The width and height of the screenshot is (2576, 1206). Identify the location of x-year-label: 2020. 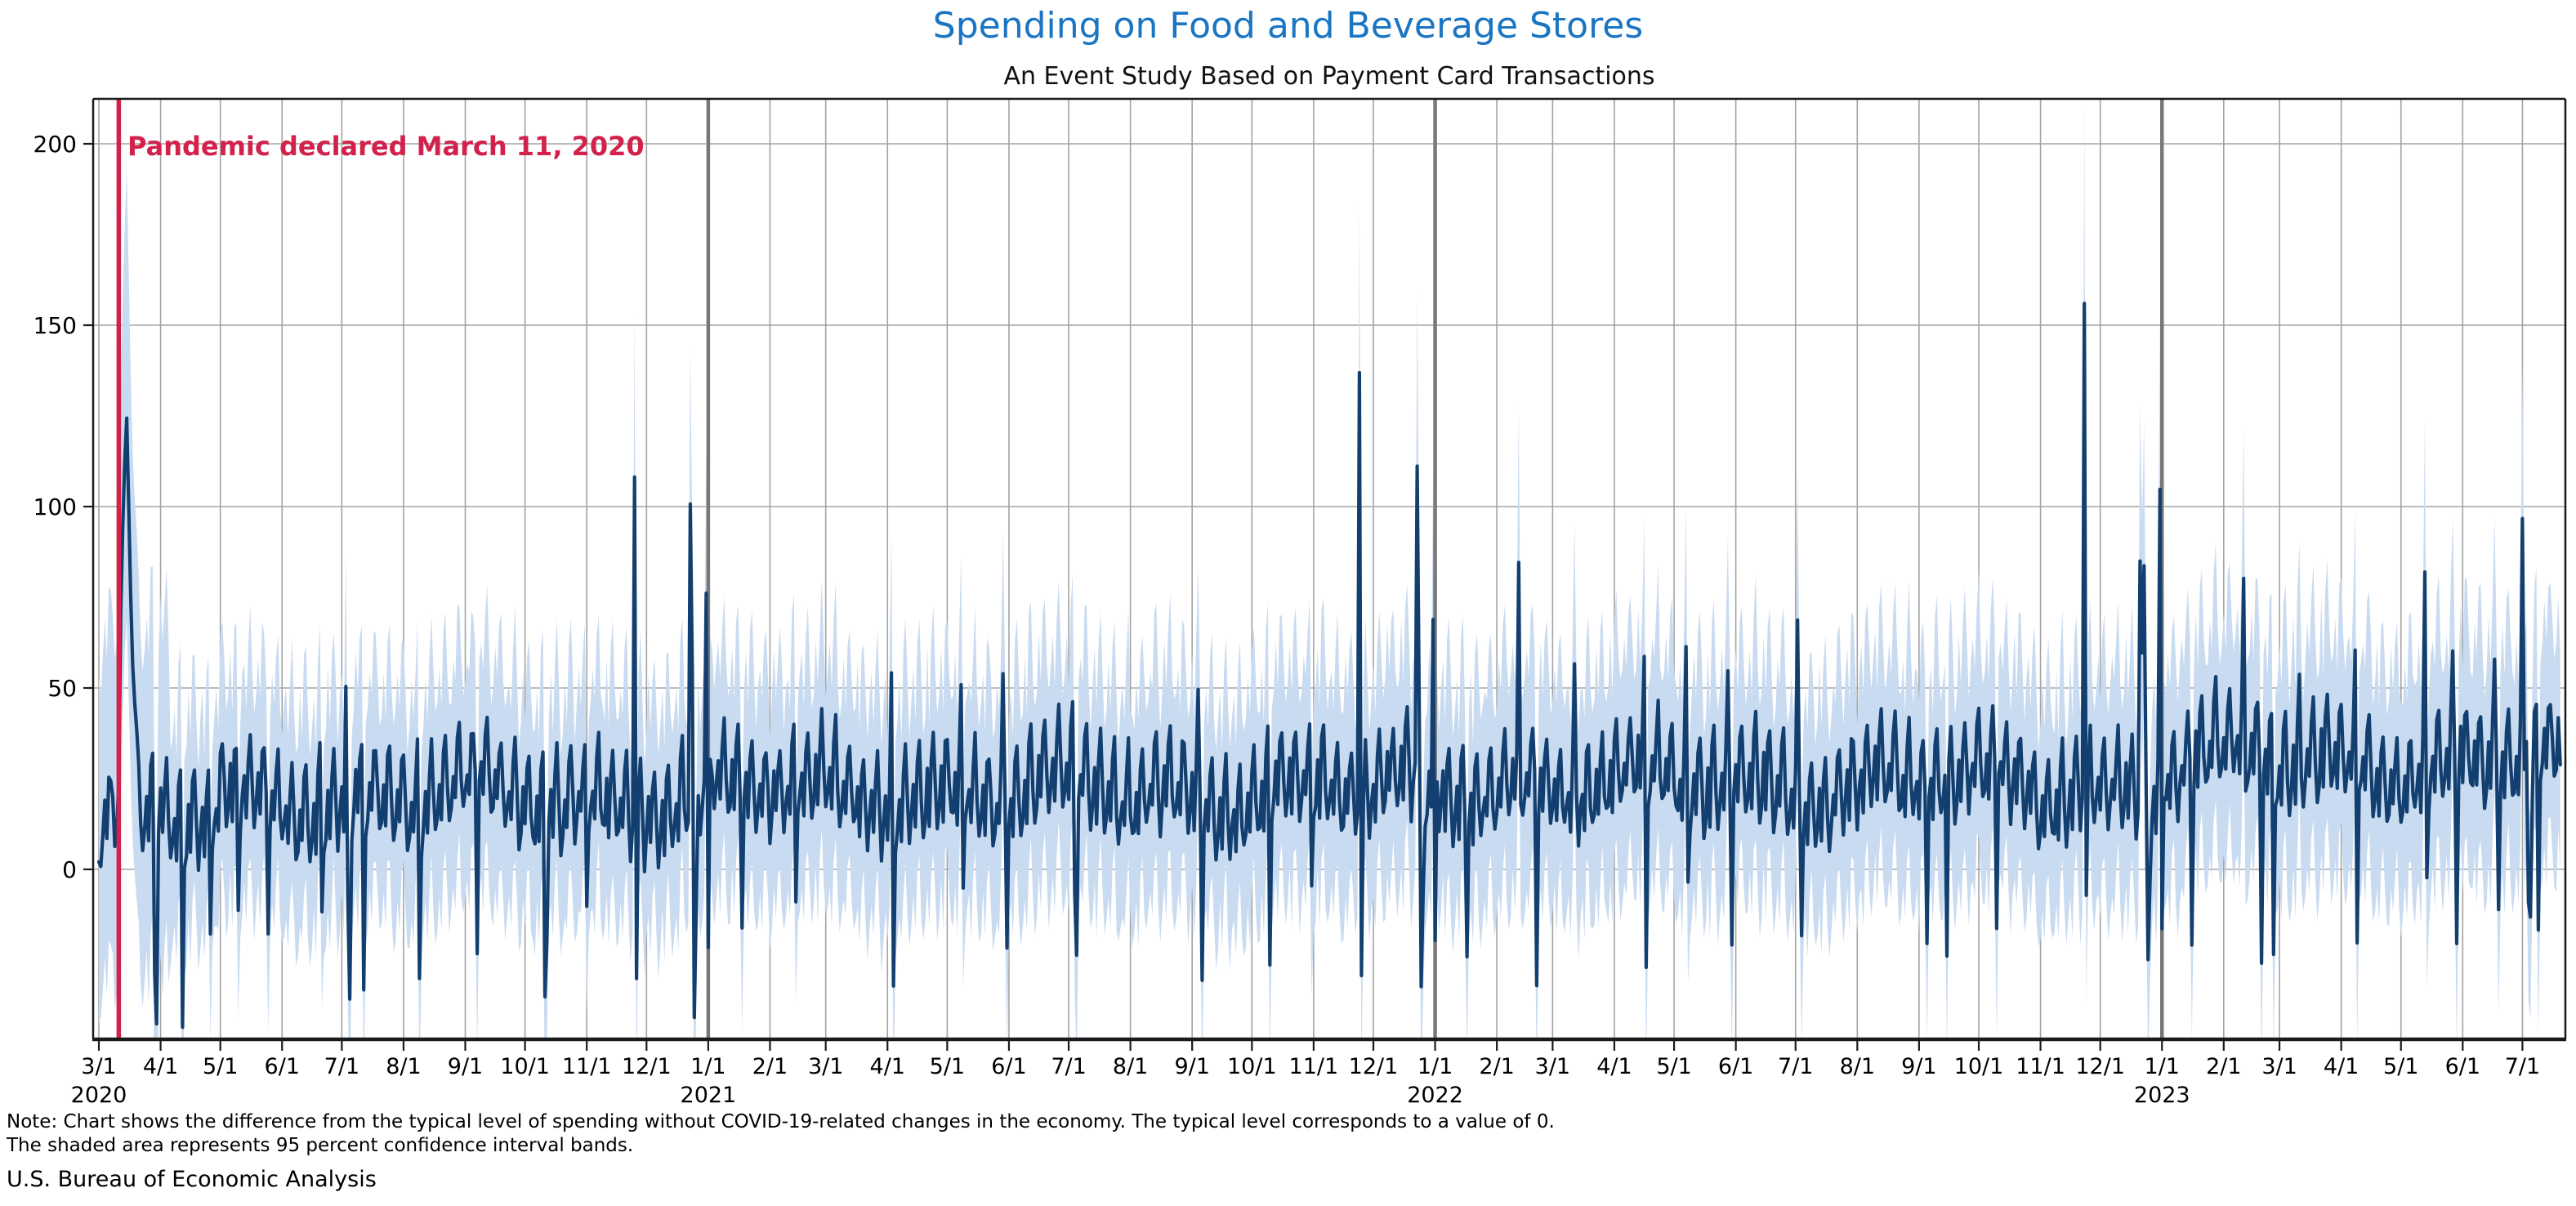
(99, 1095).